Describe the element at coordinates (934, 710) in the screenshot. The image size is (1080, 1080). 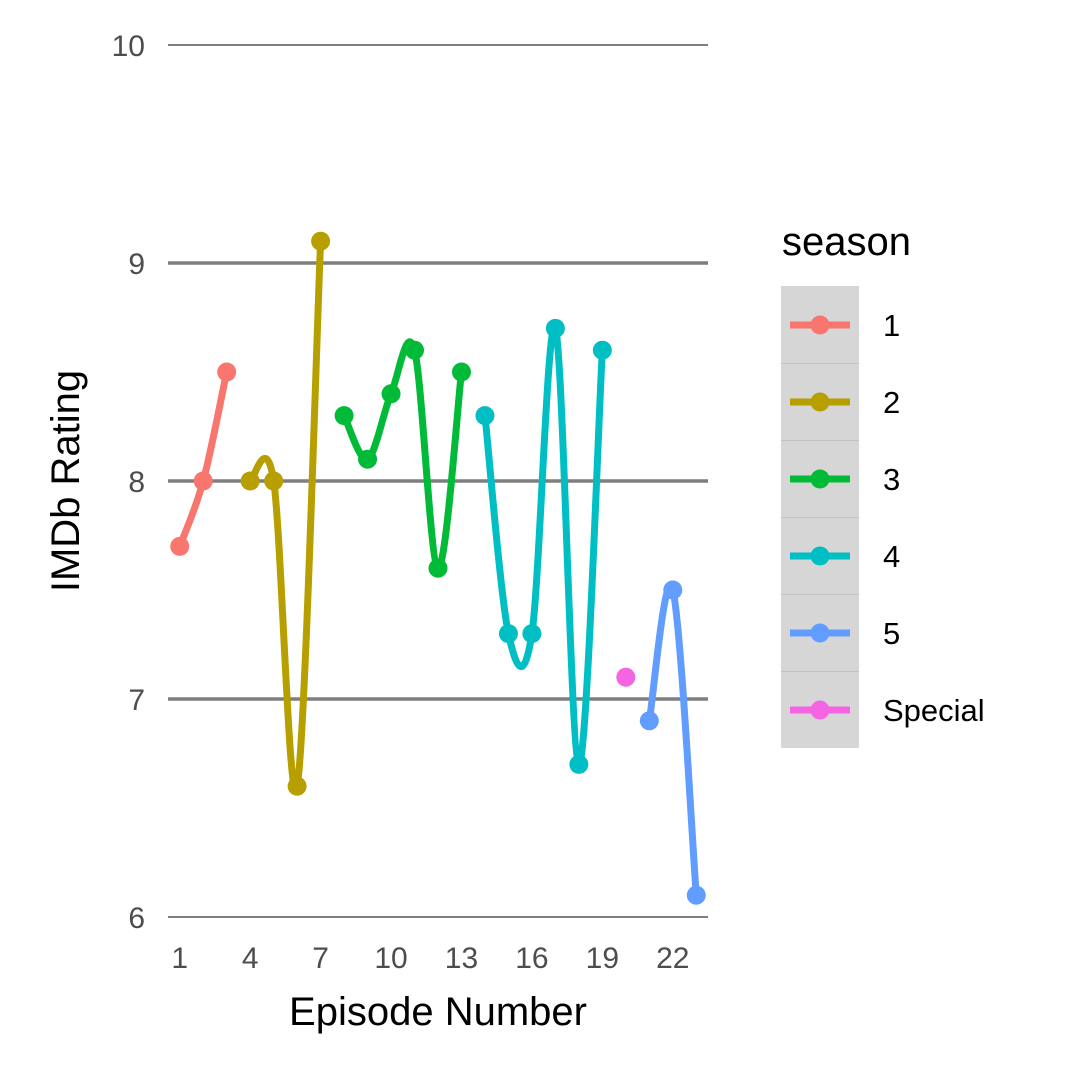
I see `legend-label: Special` at that location.